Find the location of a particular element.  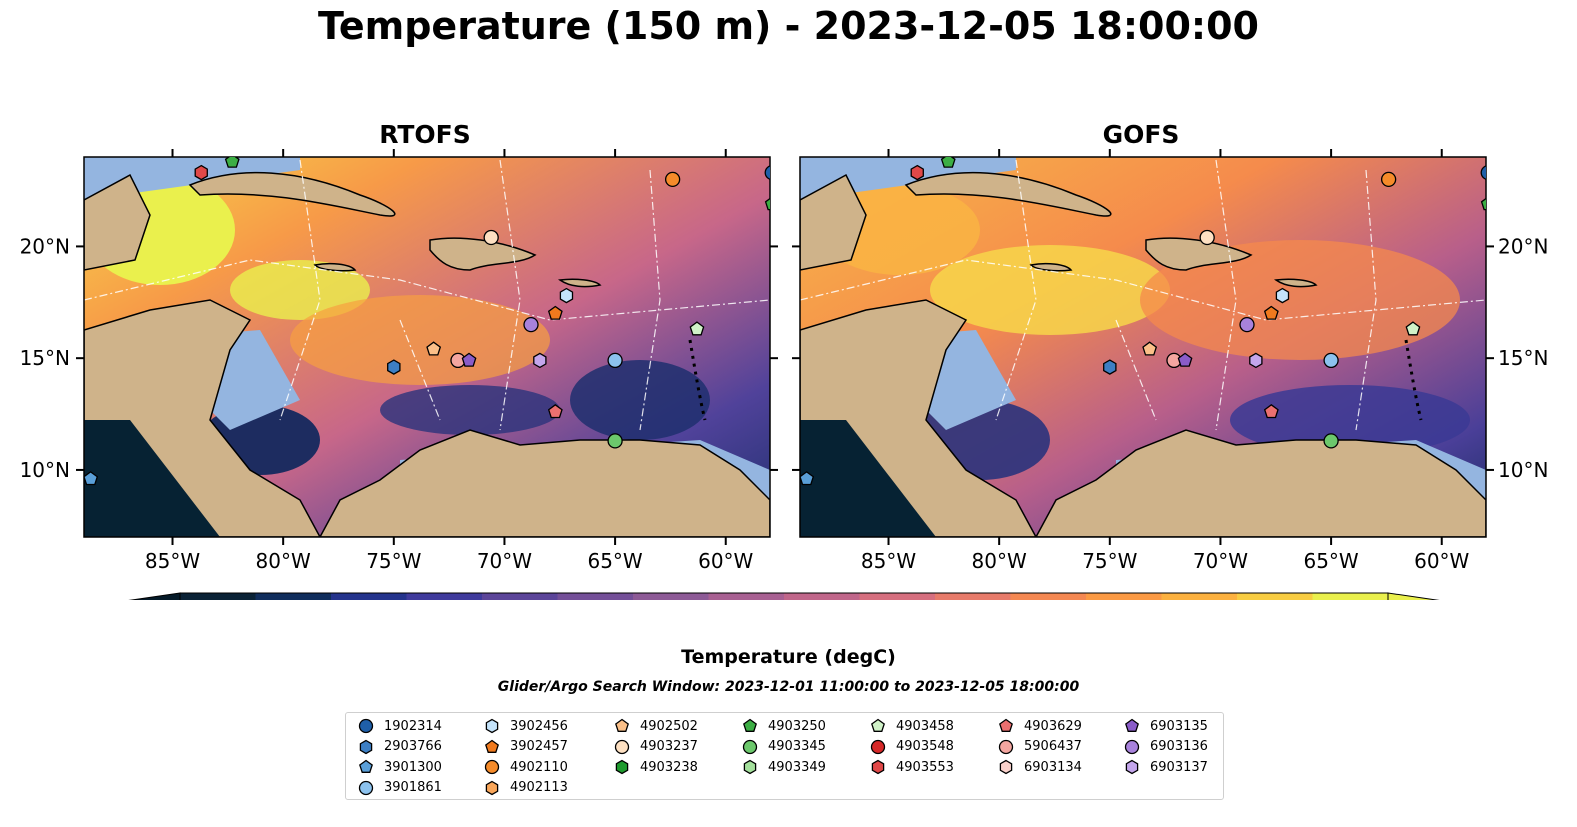

legend-label: 4903548 is located at coordinates (925, 746).